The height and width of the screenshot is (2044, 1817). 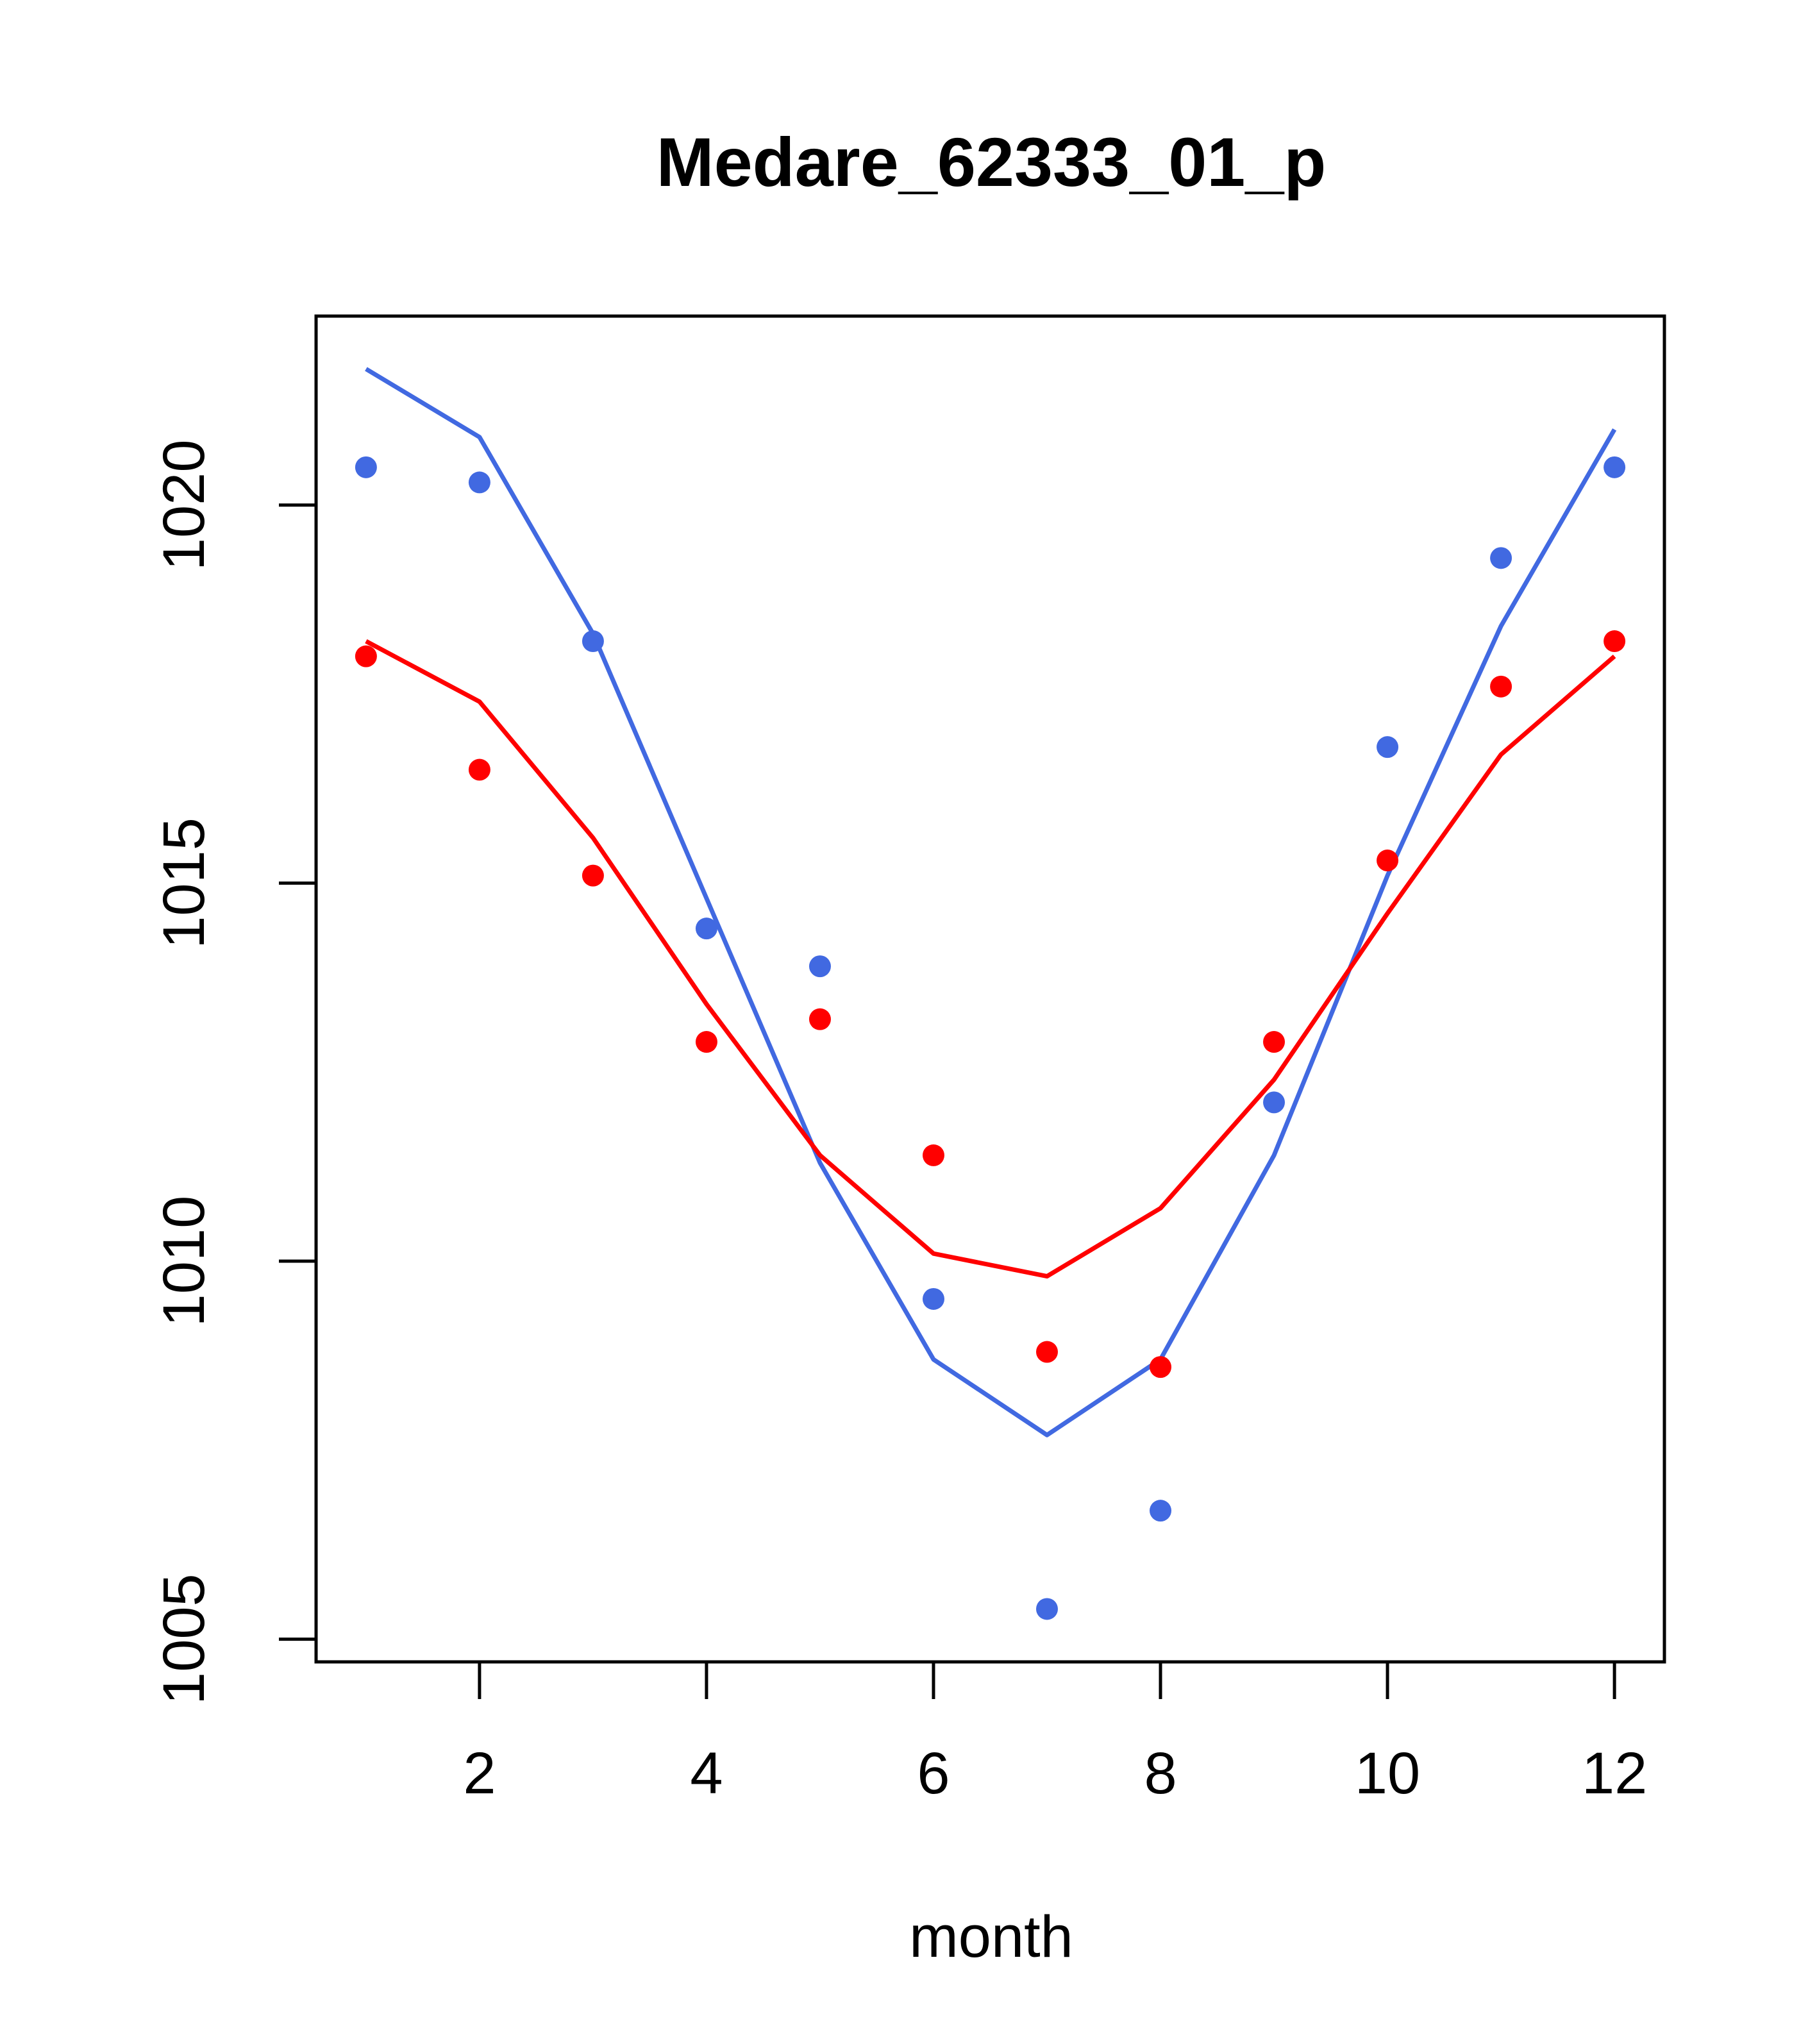 What do you see at coordinates (1160, 1774) in the screenshot?
I see `x-tick-label: 8` at bounding box center [1160, 1774].